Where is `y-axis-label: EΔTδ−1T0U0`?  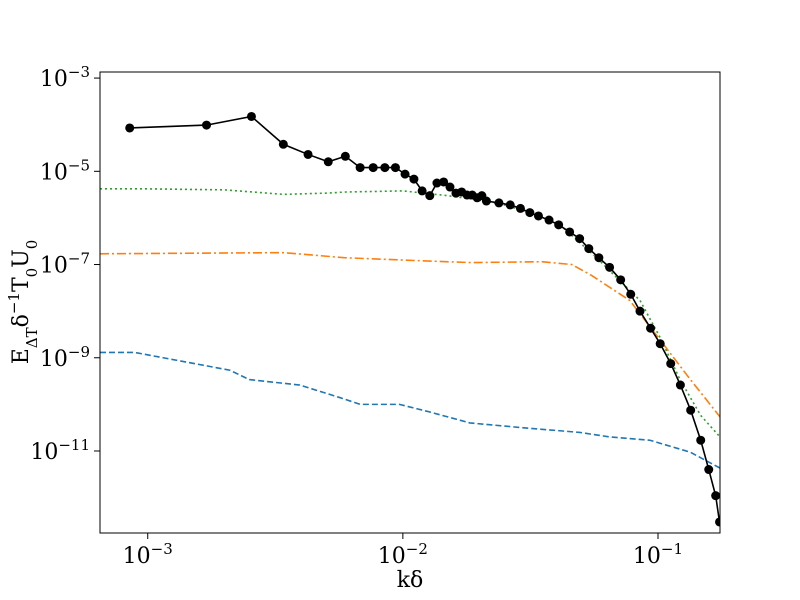 y-axis-label: EΔTδ−1T0U0 is located at coordinates (23, 302).